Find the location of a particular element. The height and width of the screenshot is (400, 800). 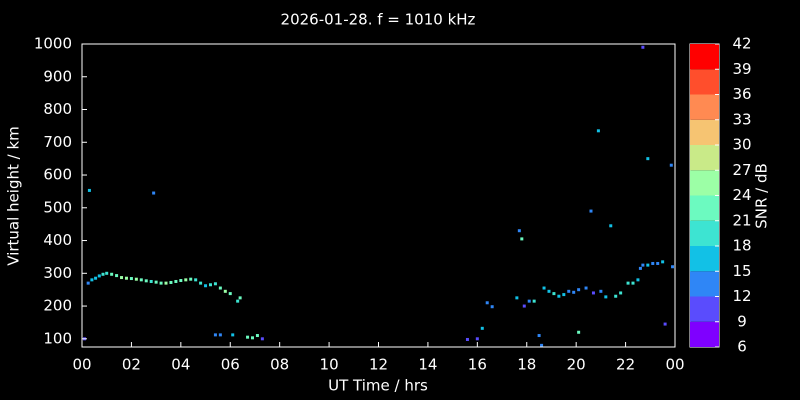

y-tick-label: 1000 is located at coordinates (53, 44).